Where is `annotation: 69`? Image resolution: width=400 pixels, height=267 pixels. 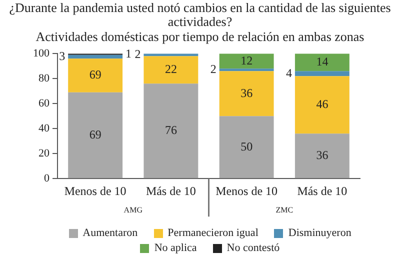 annotation: 69 is located at coordinates (95, 75).